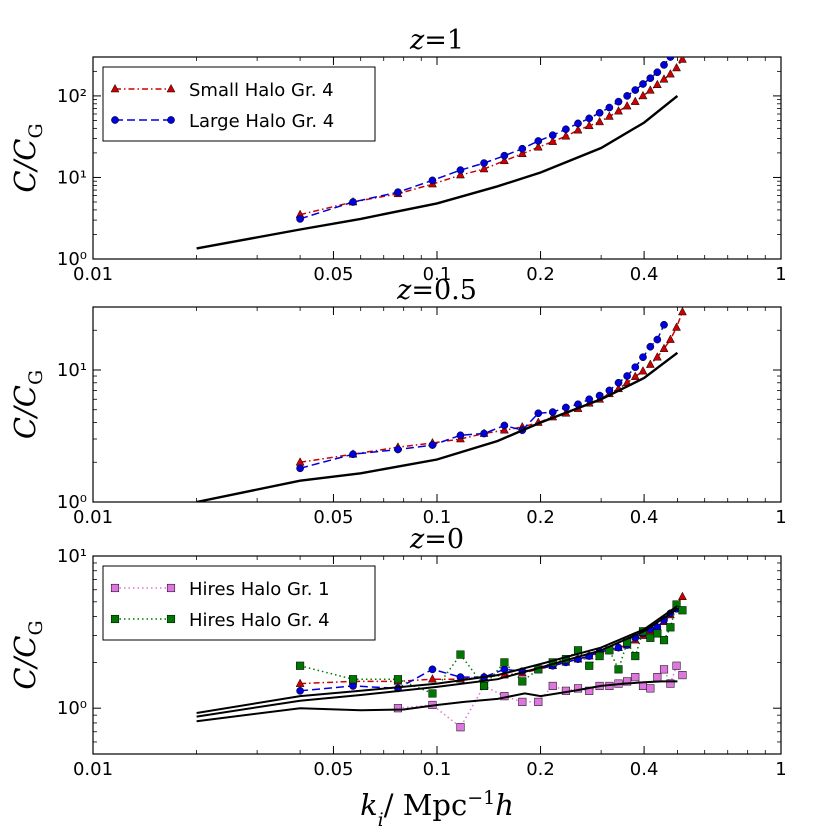 This screenshot has height=838, width=831. Describe the element at coordinates (259, 620) in the screenshot. I see `legend-label: Hires Halo Gr. 4` at that location.